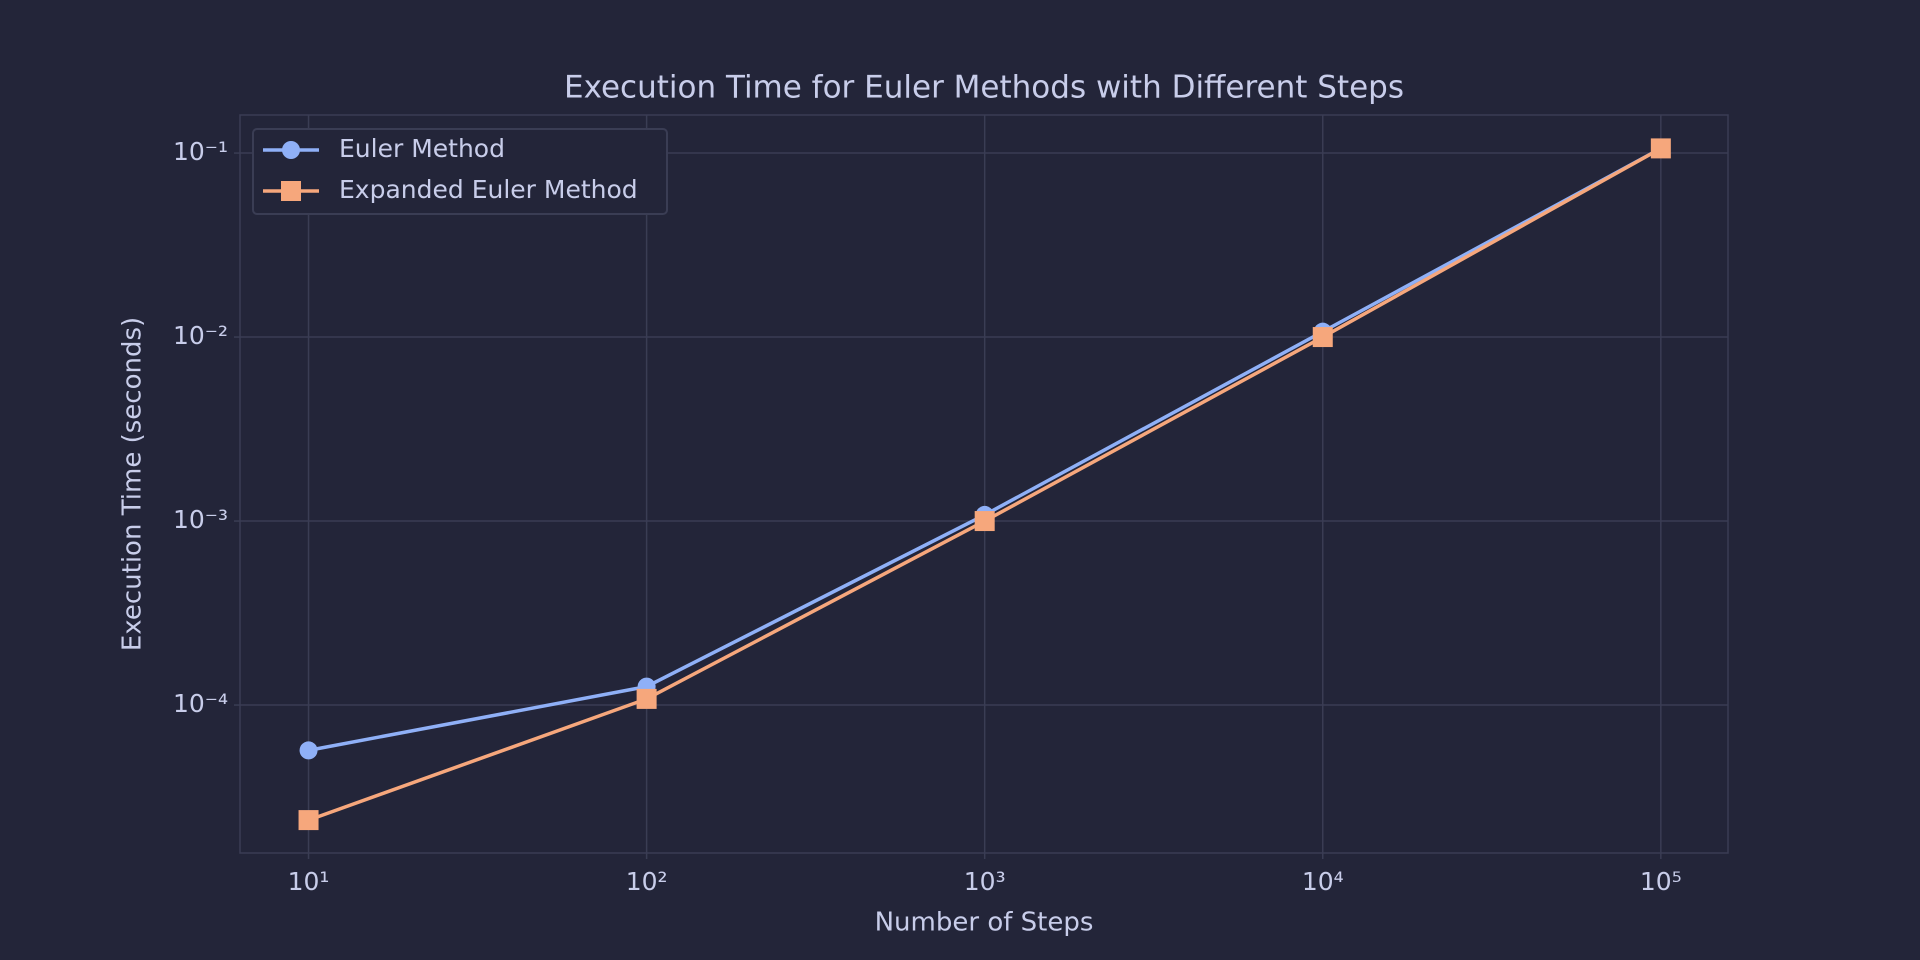 The height and width of the screenshot is (960, 1920). What do you see at coordinates (647, 881) in the screenshot?
I see `x-tick-label: 10²` at bounding box center [647, 881].